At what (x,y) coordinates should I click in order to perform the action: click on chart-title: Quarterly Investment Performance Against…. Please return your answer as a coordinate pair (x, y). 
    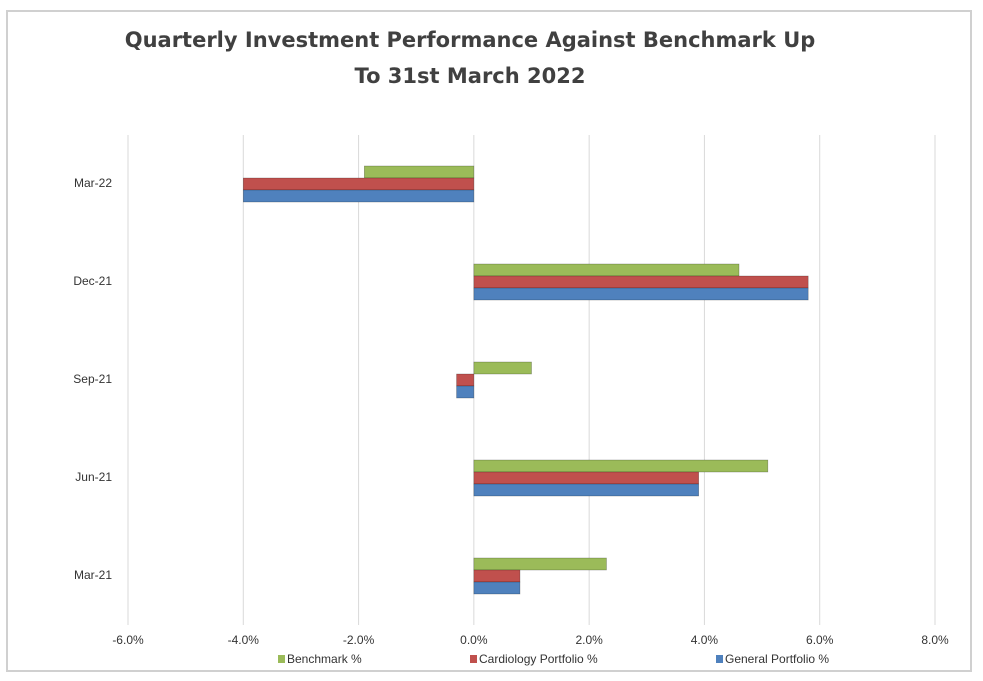
    Looking at the image, I should click on (470, 58).